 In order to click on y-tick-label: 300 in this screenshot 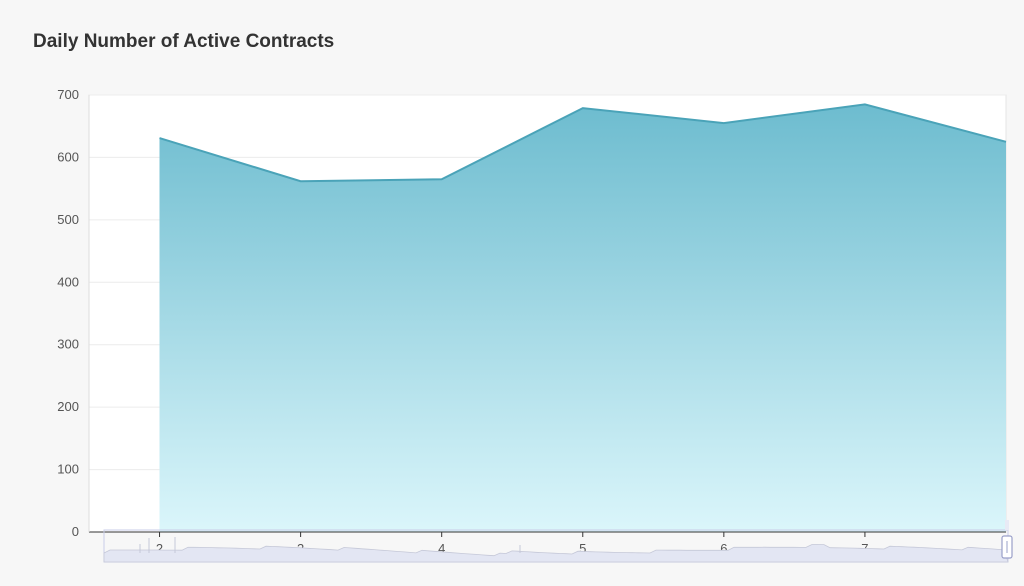, I will do `click(68, 344)`.